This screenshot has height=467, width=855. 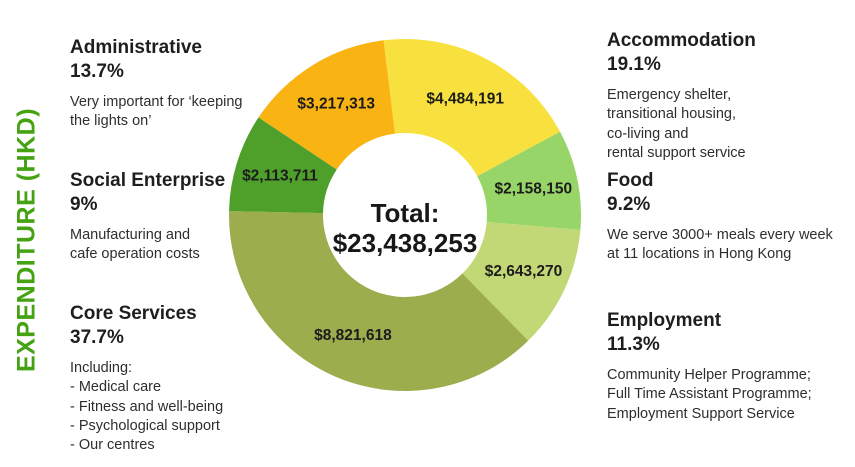 I want to click on donut-slice-social-enterprise, so click(x=283, y=165).